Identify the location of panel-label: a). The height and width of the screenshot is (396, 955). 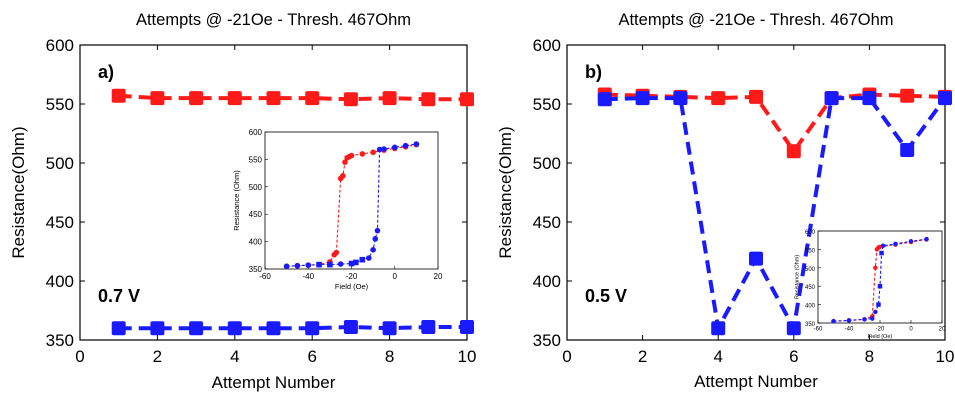
(106, 72).